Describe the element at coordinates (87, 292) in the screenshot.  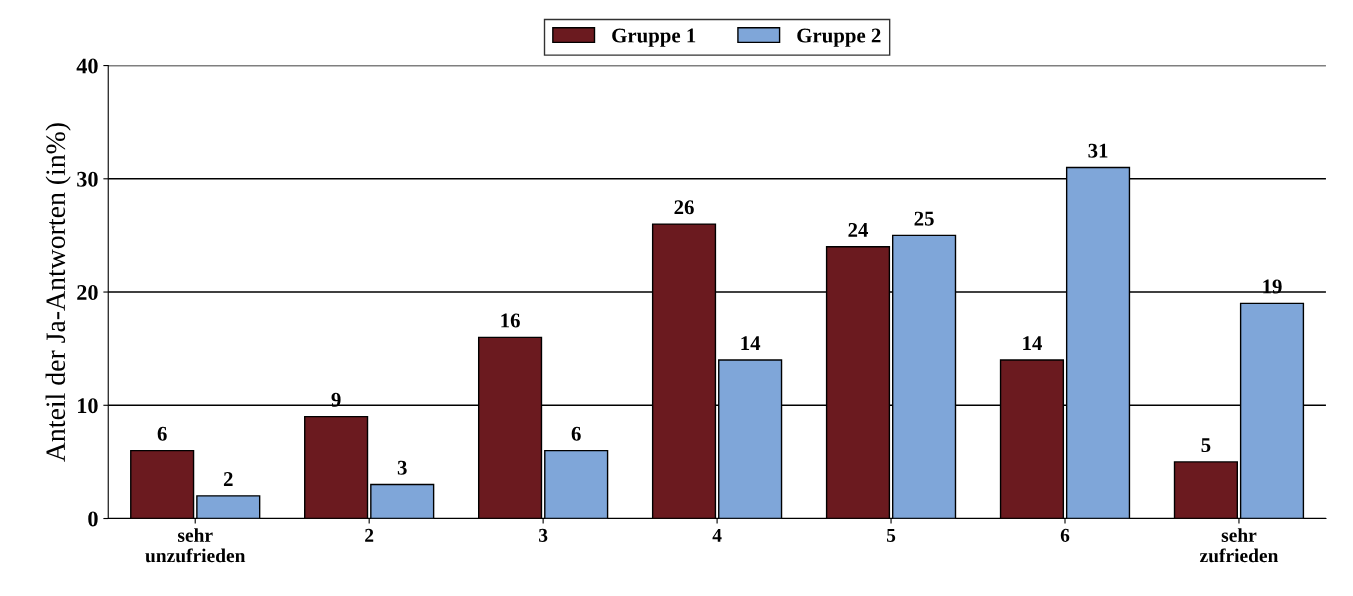
I see `y-tick-label: 20` at that location.